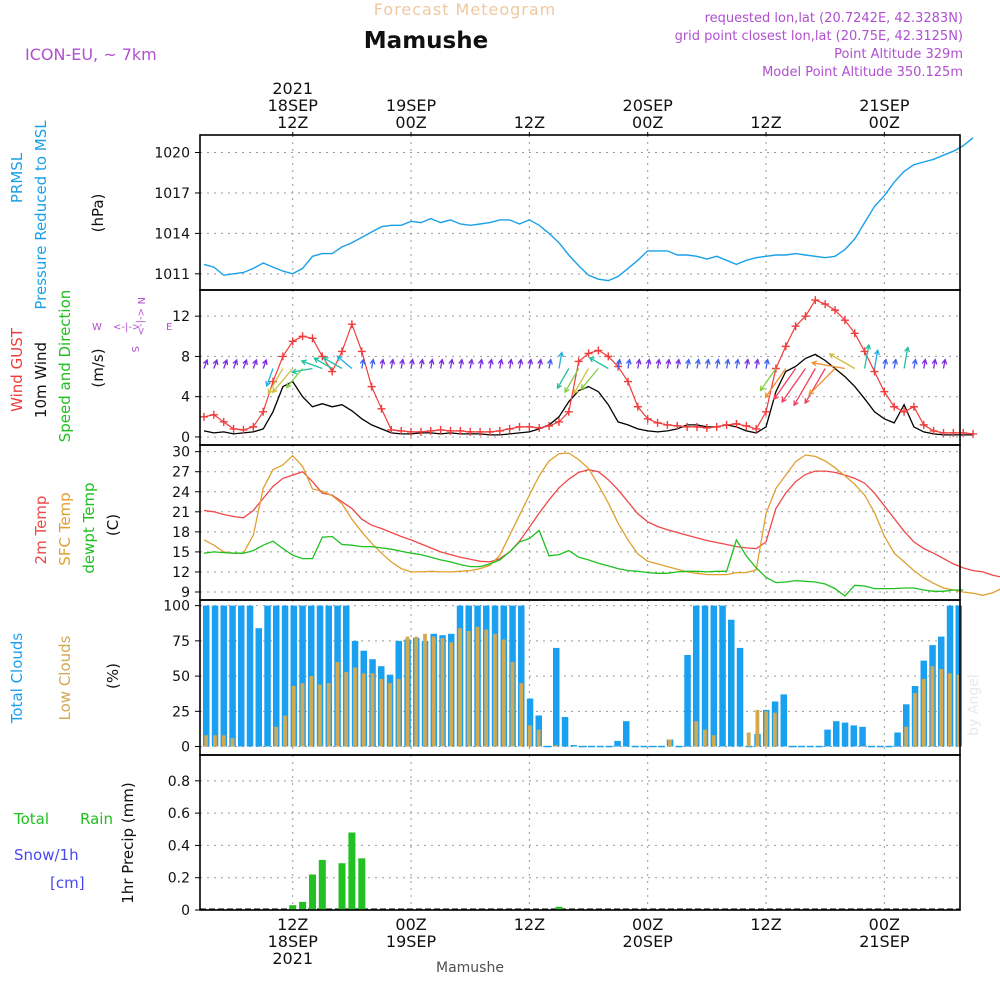 This screenshot has height=1000, width=1000. Describe the element at coordinates (185, 357) in the screenshot. I see `y-tick-label: 8` at that location.